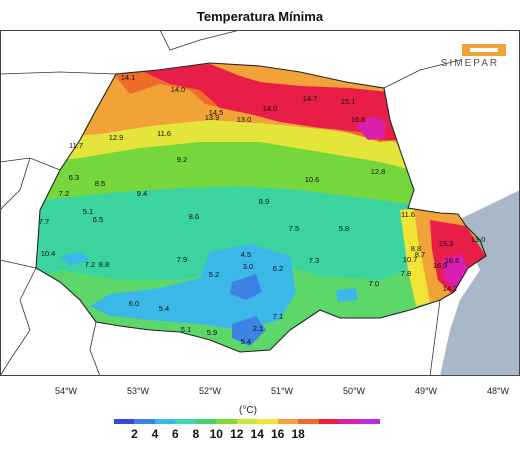 The height and width of the screenshot is (468, 520). What do you see at coordinates (278, 434) in the screenshot?
I see `colorbar-tick: 16` at bounding box center [278, 434].